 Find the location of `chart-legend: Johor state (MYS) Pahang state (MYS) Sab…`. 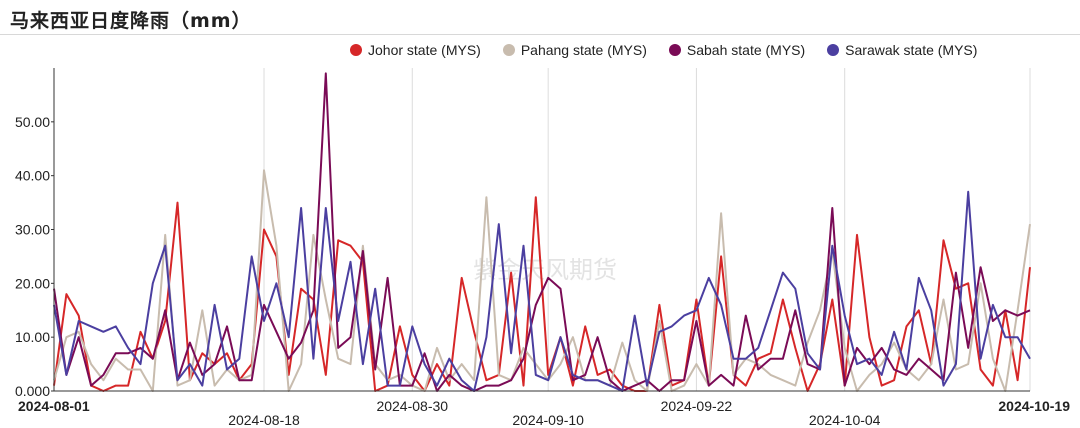

chart-legend: Johor state (MYS) Pahang state (MYS) Sab… is located at coordinates (663, 50).